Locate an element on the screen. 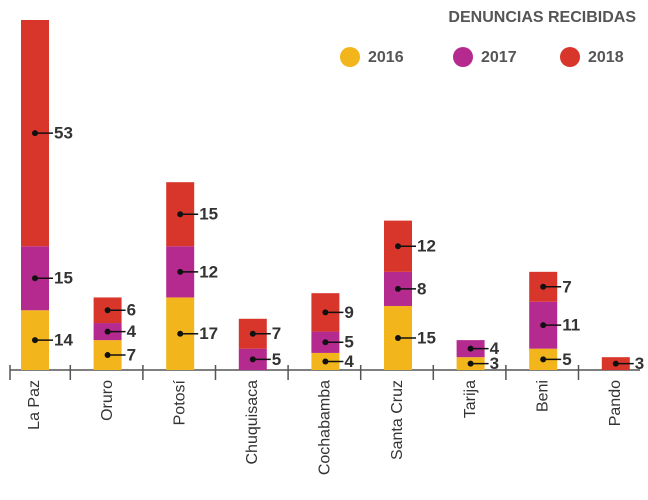 This screenshot has height=500, width=648. data-label: 8 is located at coordinates (421, 288).